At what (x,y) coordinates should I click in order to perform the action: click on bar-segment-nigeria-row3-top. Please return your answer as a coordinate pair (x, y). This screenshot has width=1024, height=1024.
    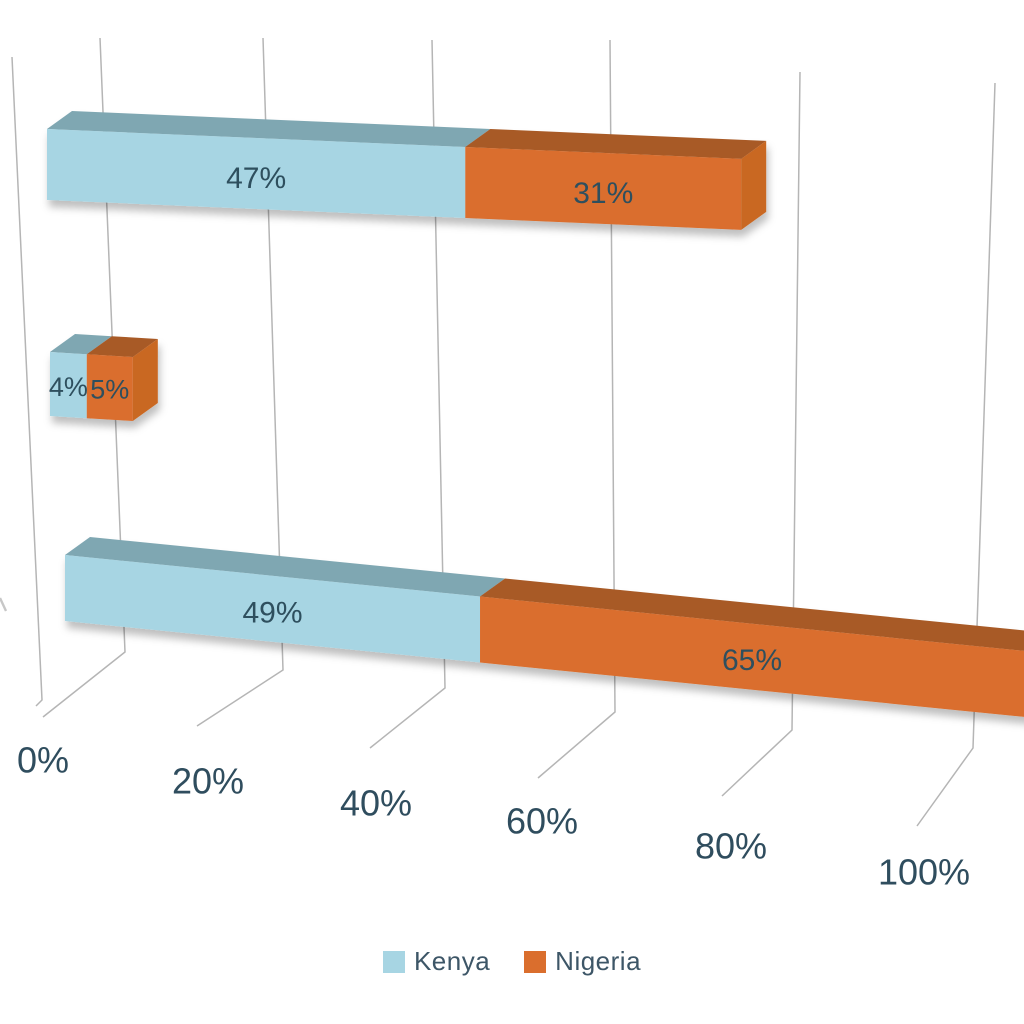
    Looking at the image, I should click on (752, 614).